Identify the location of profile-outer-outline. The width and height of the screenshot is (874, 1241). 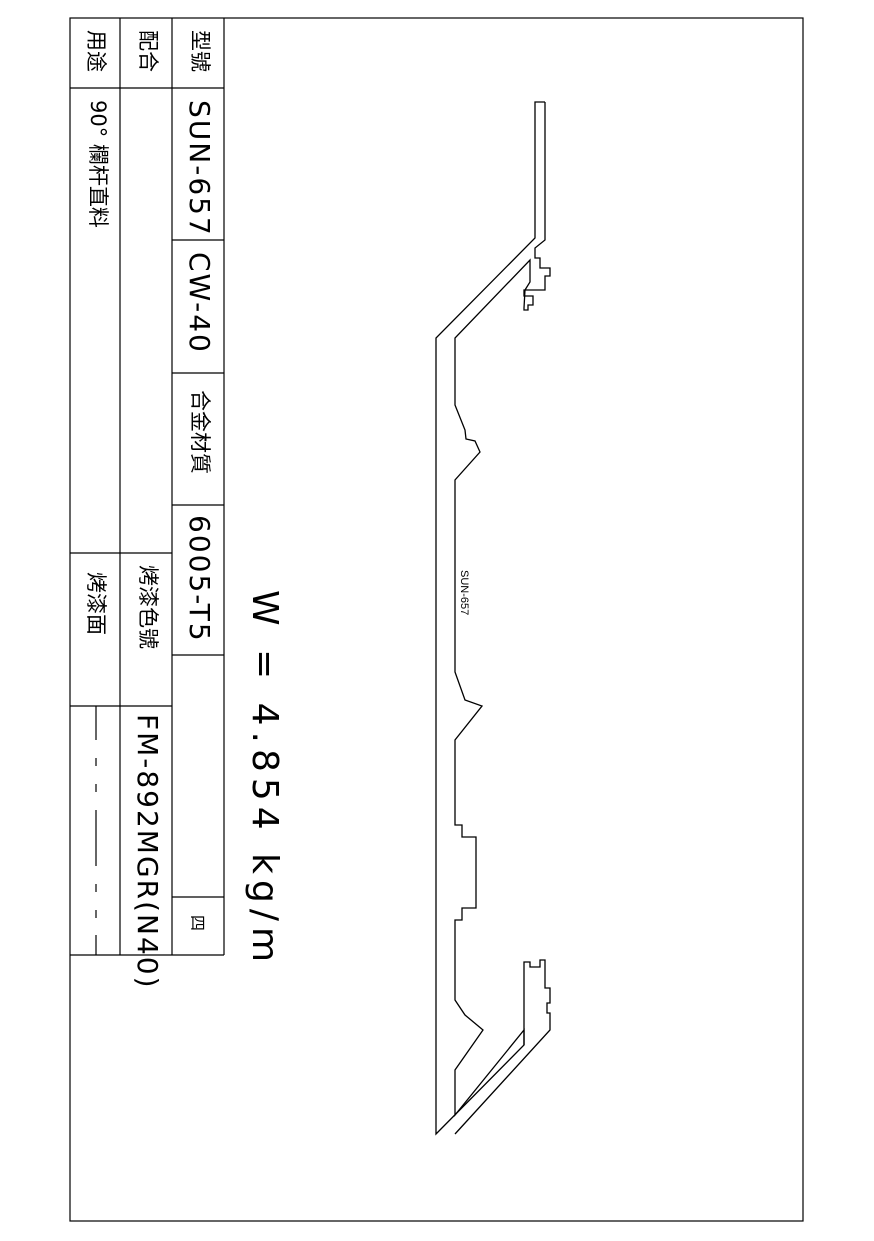
(493, 618).